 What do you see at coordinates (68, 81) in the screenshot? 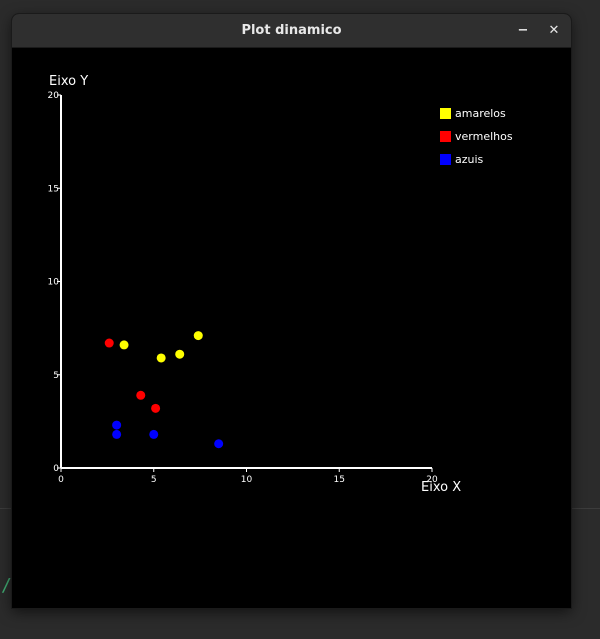
I see `y-axis-label: Eixo Y` at bounding box center [68, 81].